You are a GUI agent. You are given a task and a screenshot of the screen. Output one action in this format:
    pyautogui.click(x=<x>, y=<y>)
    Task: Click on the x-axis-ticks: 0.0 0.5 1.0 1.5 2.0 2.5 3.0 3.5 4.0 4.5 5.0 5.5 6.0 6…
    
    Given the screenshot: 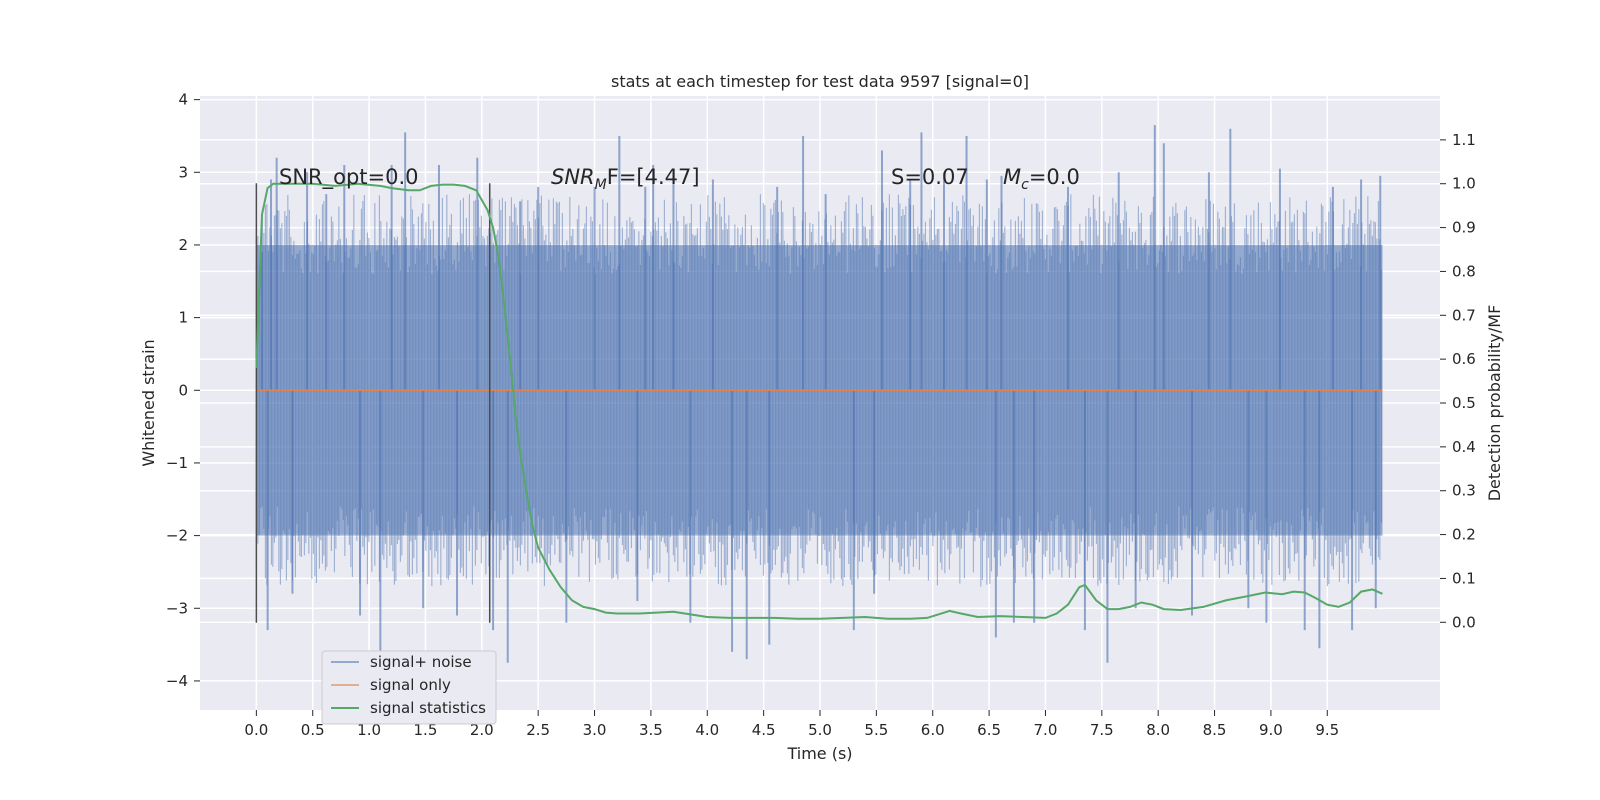 What is the action you would take?
    pyautogui.click(x=791, y=724)
    